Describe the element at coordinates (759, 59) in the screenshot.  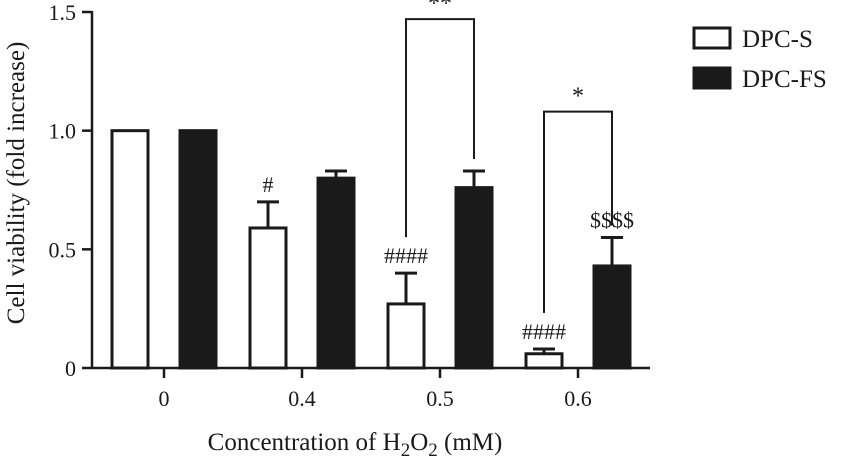
I see `legend: DPC-S DPC-FS` at that location.